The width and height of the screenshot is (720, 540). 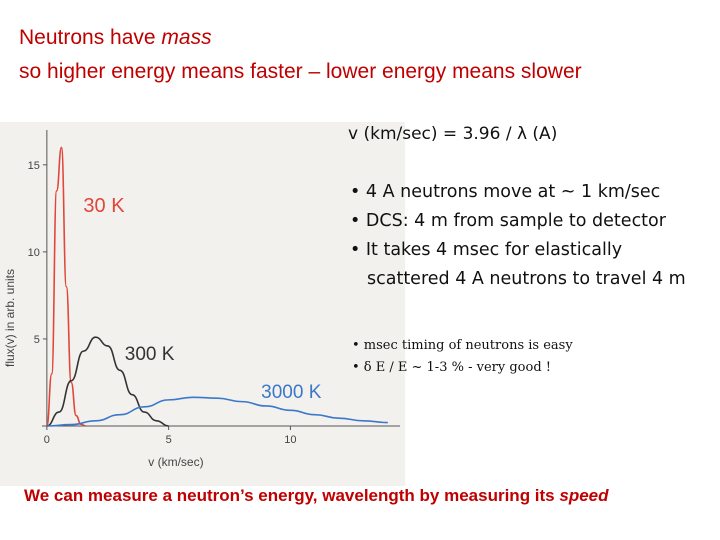 What do you see at coordinates (104, 206) in the screenshot?
I see `series-label: 30 K` at bounding box center [104, 206].